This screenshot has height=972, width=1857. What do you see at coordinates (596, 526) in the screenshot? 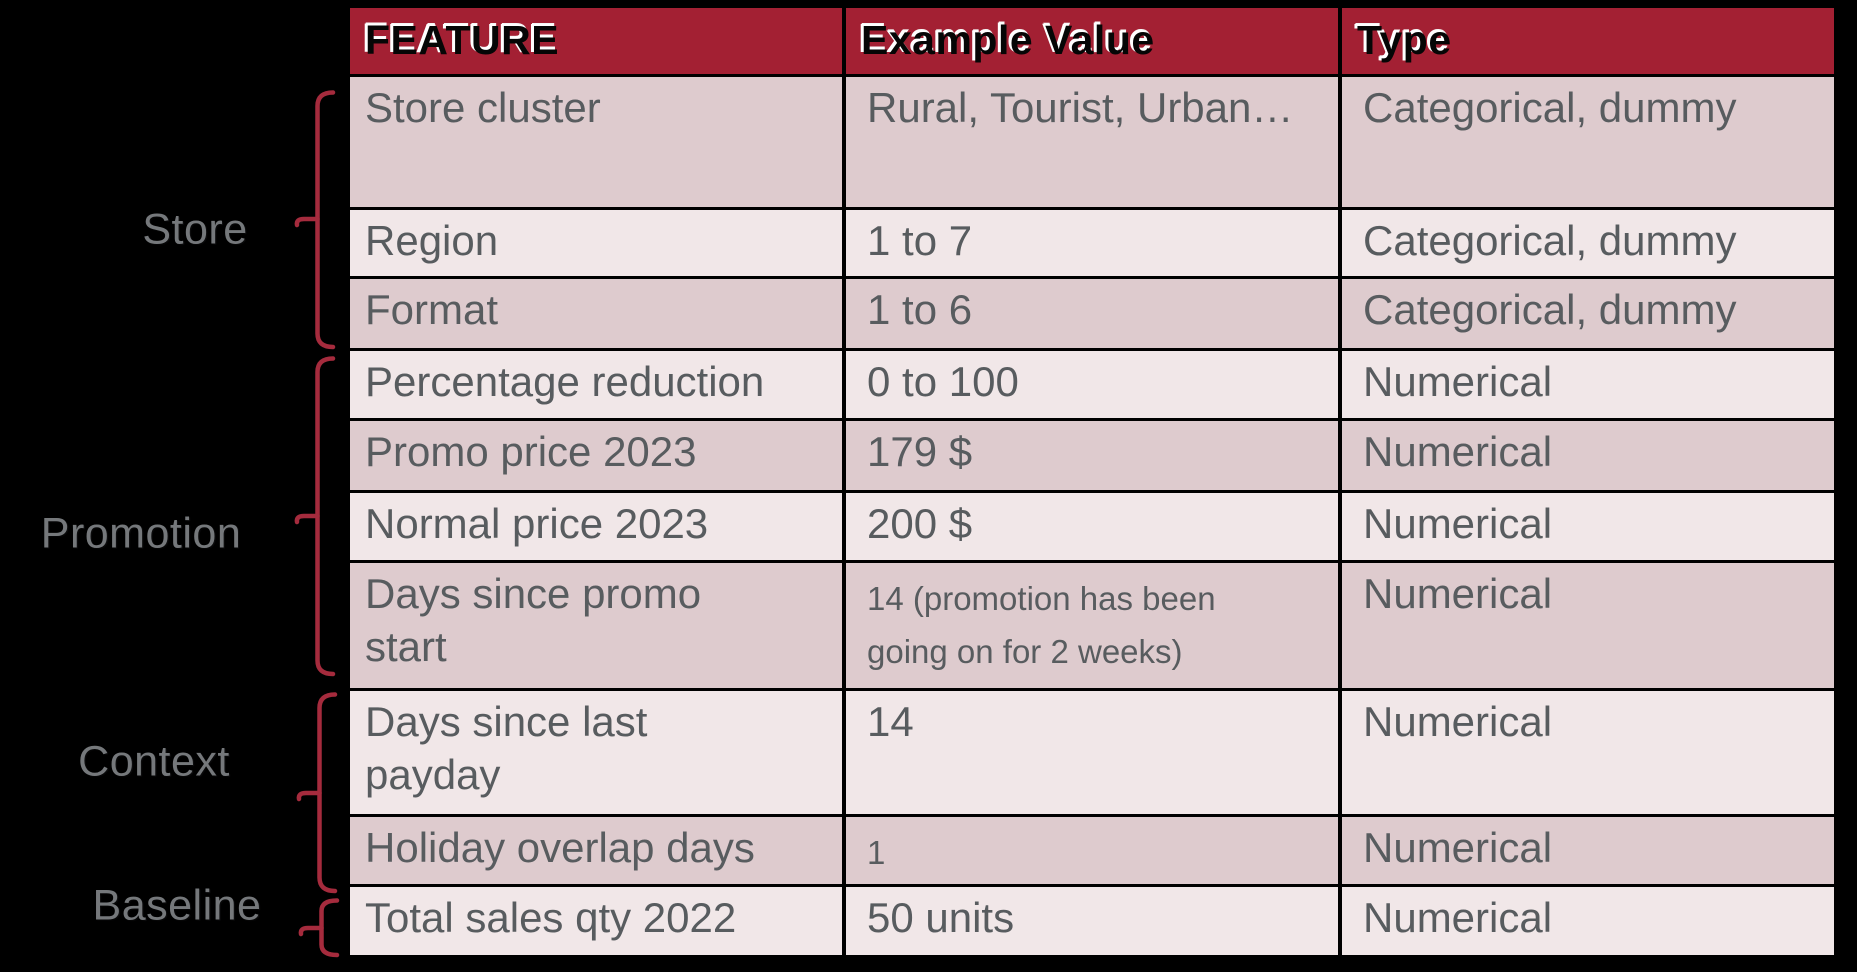
I see `feature-cell: Normal price 2023` at bounding box center [596, 526].